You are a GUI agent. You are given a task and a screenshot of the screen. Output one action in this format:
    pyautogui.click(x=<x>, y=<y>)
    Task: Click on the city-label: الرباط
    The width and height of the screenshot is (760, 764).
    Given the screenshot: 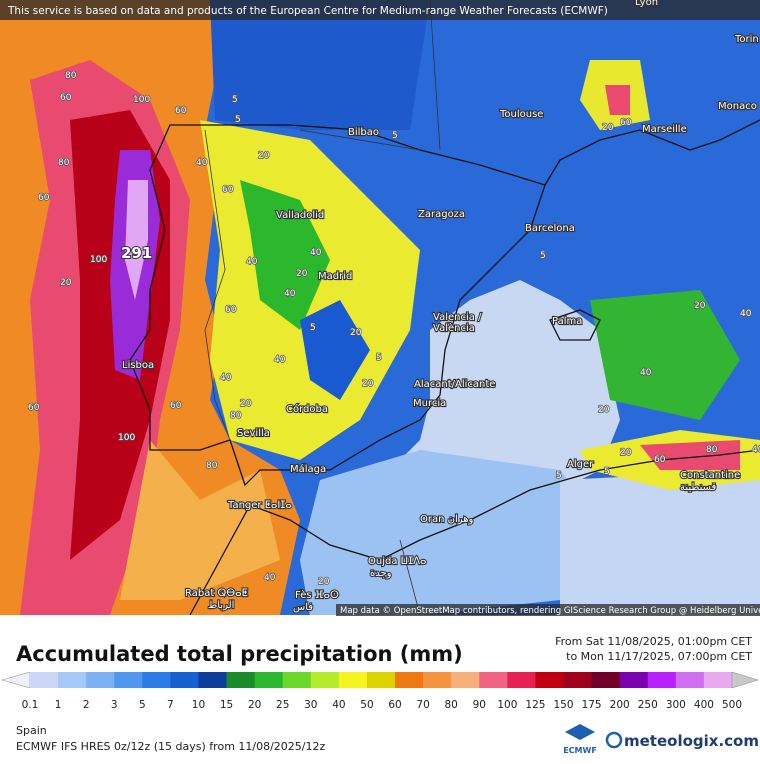 What is the action you would take?
    pyautogui.click(x=221, y=605)
    